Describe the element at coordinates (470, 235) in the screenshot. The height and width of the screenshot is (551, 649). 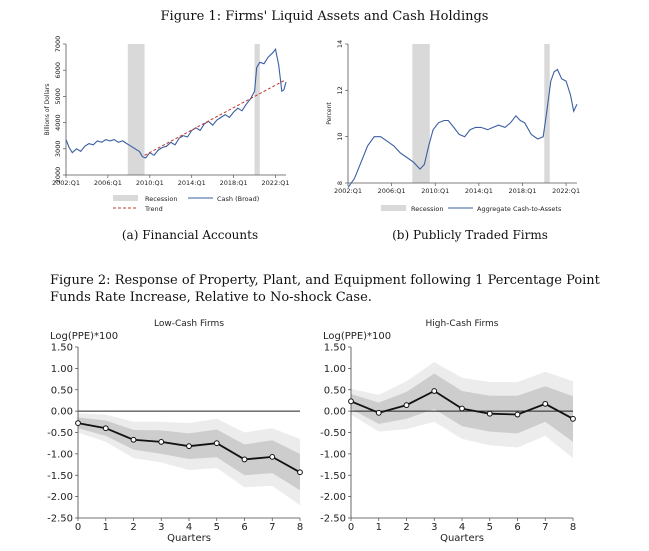
I see `figure1b-caption: (b) Publicly Traded Firms` at that location.